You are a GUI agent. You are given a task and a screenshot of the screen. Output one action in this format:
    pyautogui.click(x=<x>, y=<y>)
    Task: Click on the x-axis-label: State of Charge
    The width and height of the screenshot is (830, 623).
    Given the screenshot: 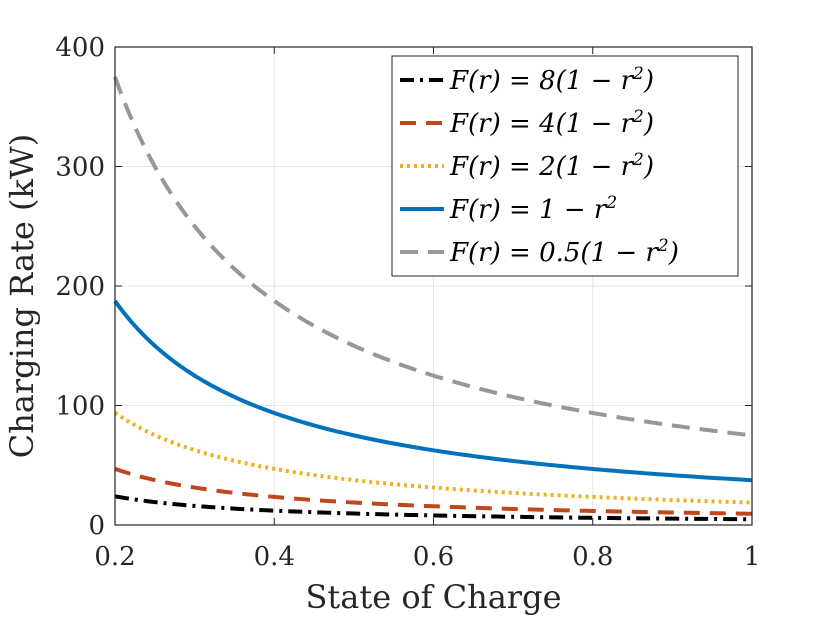 What is the action you would take?
    pyautogui.click(x=434, y=597)
    